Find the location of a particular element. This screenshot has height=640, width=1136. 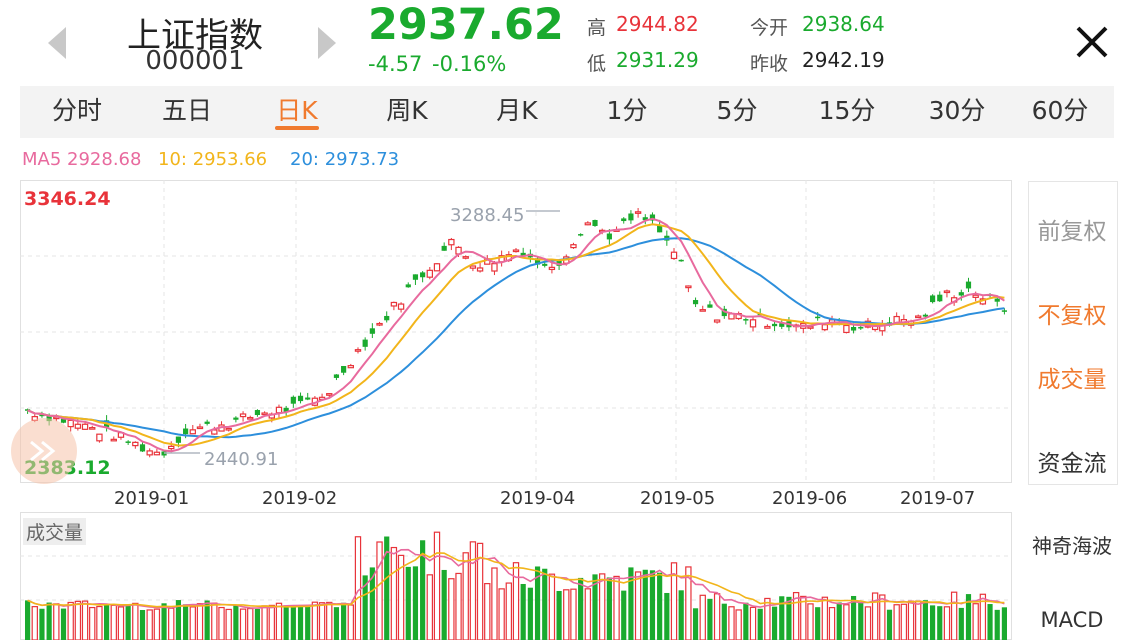

tab-1min: 1分 is located at coordinates (627, 112).